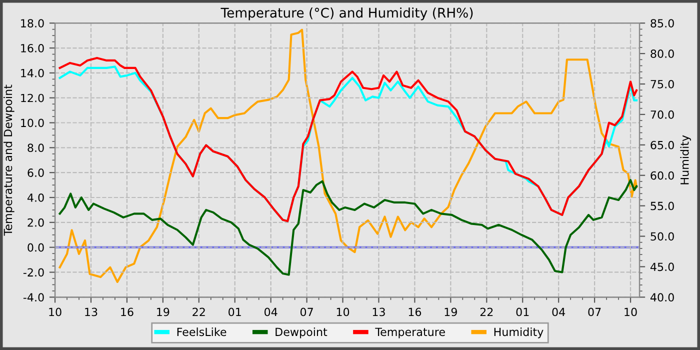 The height and width of the screenshot is (350, 700). What do you see at coordinates (519, 332) in the screenshot?
I see `legend-label: Humidity` at bounding box center [519, 332].